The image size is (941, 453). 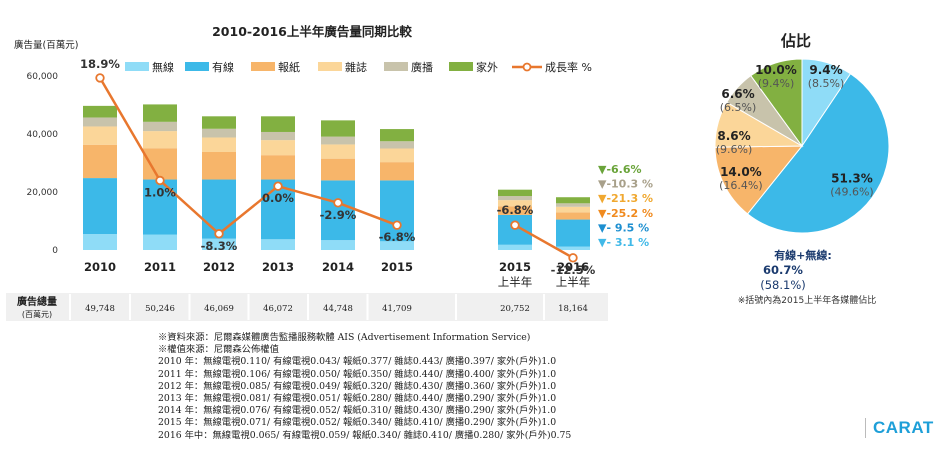 What do you see at coordinates (160, 309) in the screenshot?
I see `table-cell: 50,246` at bounding box center [160, 309].